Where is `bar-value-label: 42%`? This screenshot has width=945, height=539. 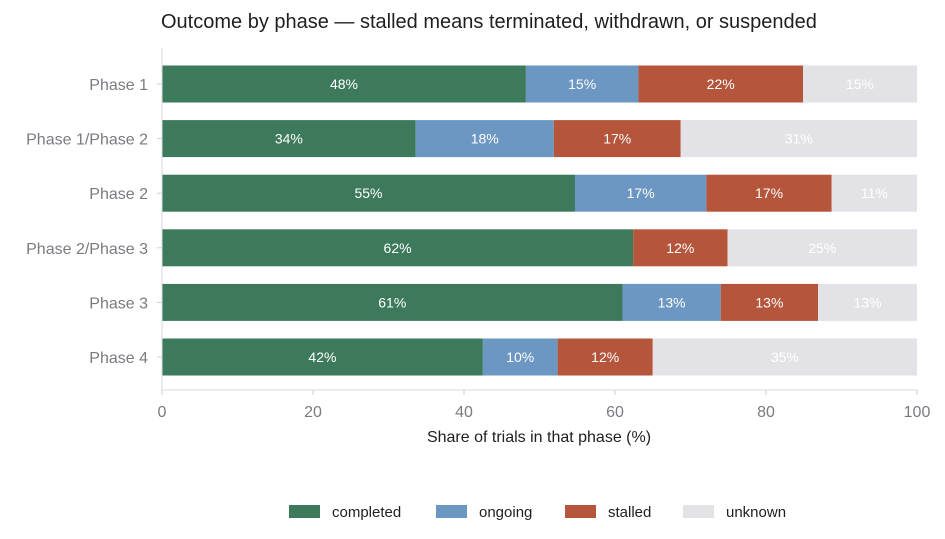
bar-value-label: 42% is located at coordinates (322, 357).